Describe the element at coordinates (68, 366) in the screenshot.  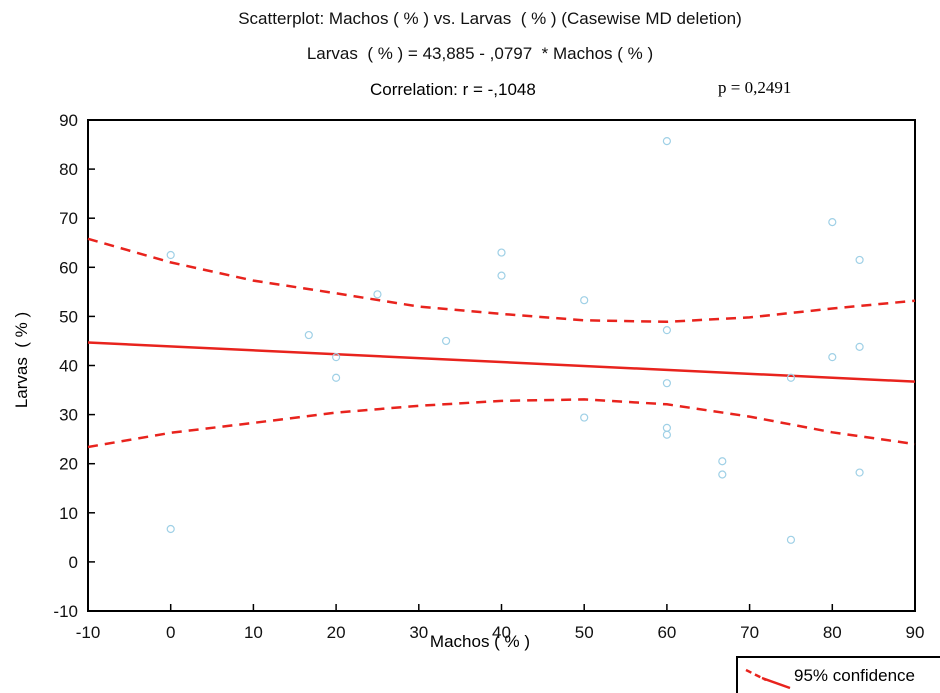
I see `y-tick-label: 40` at that location.